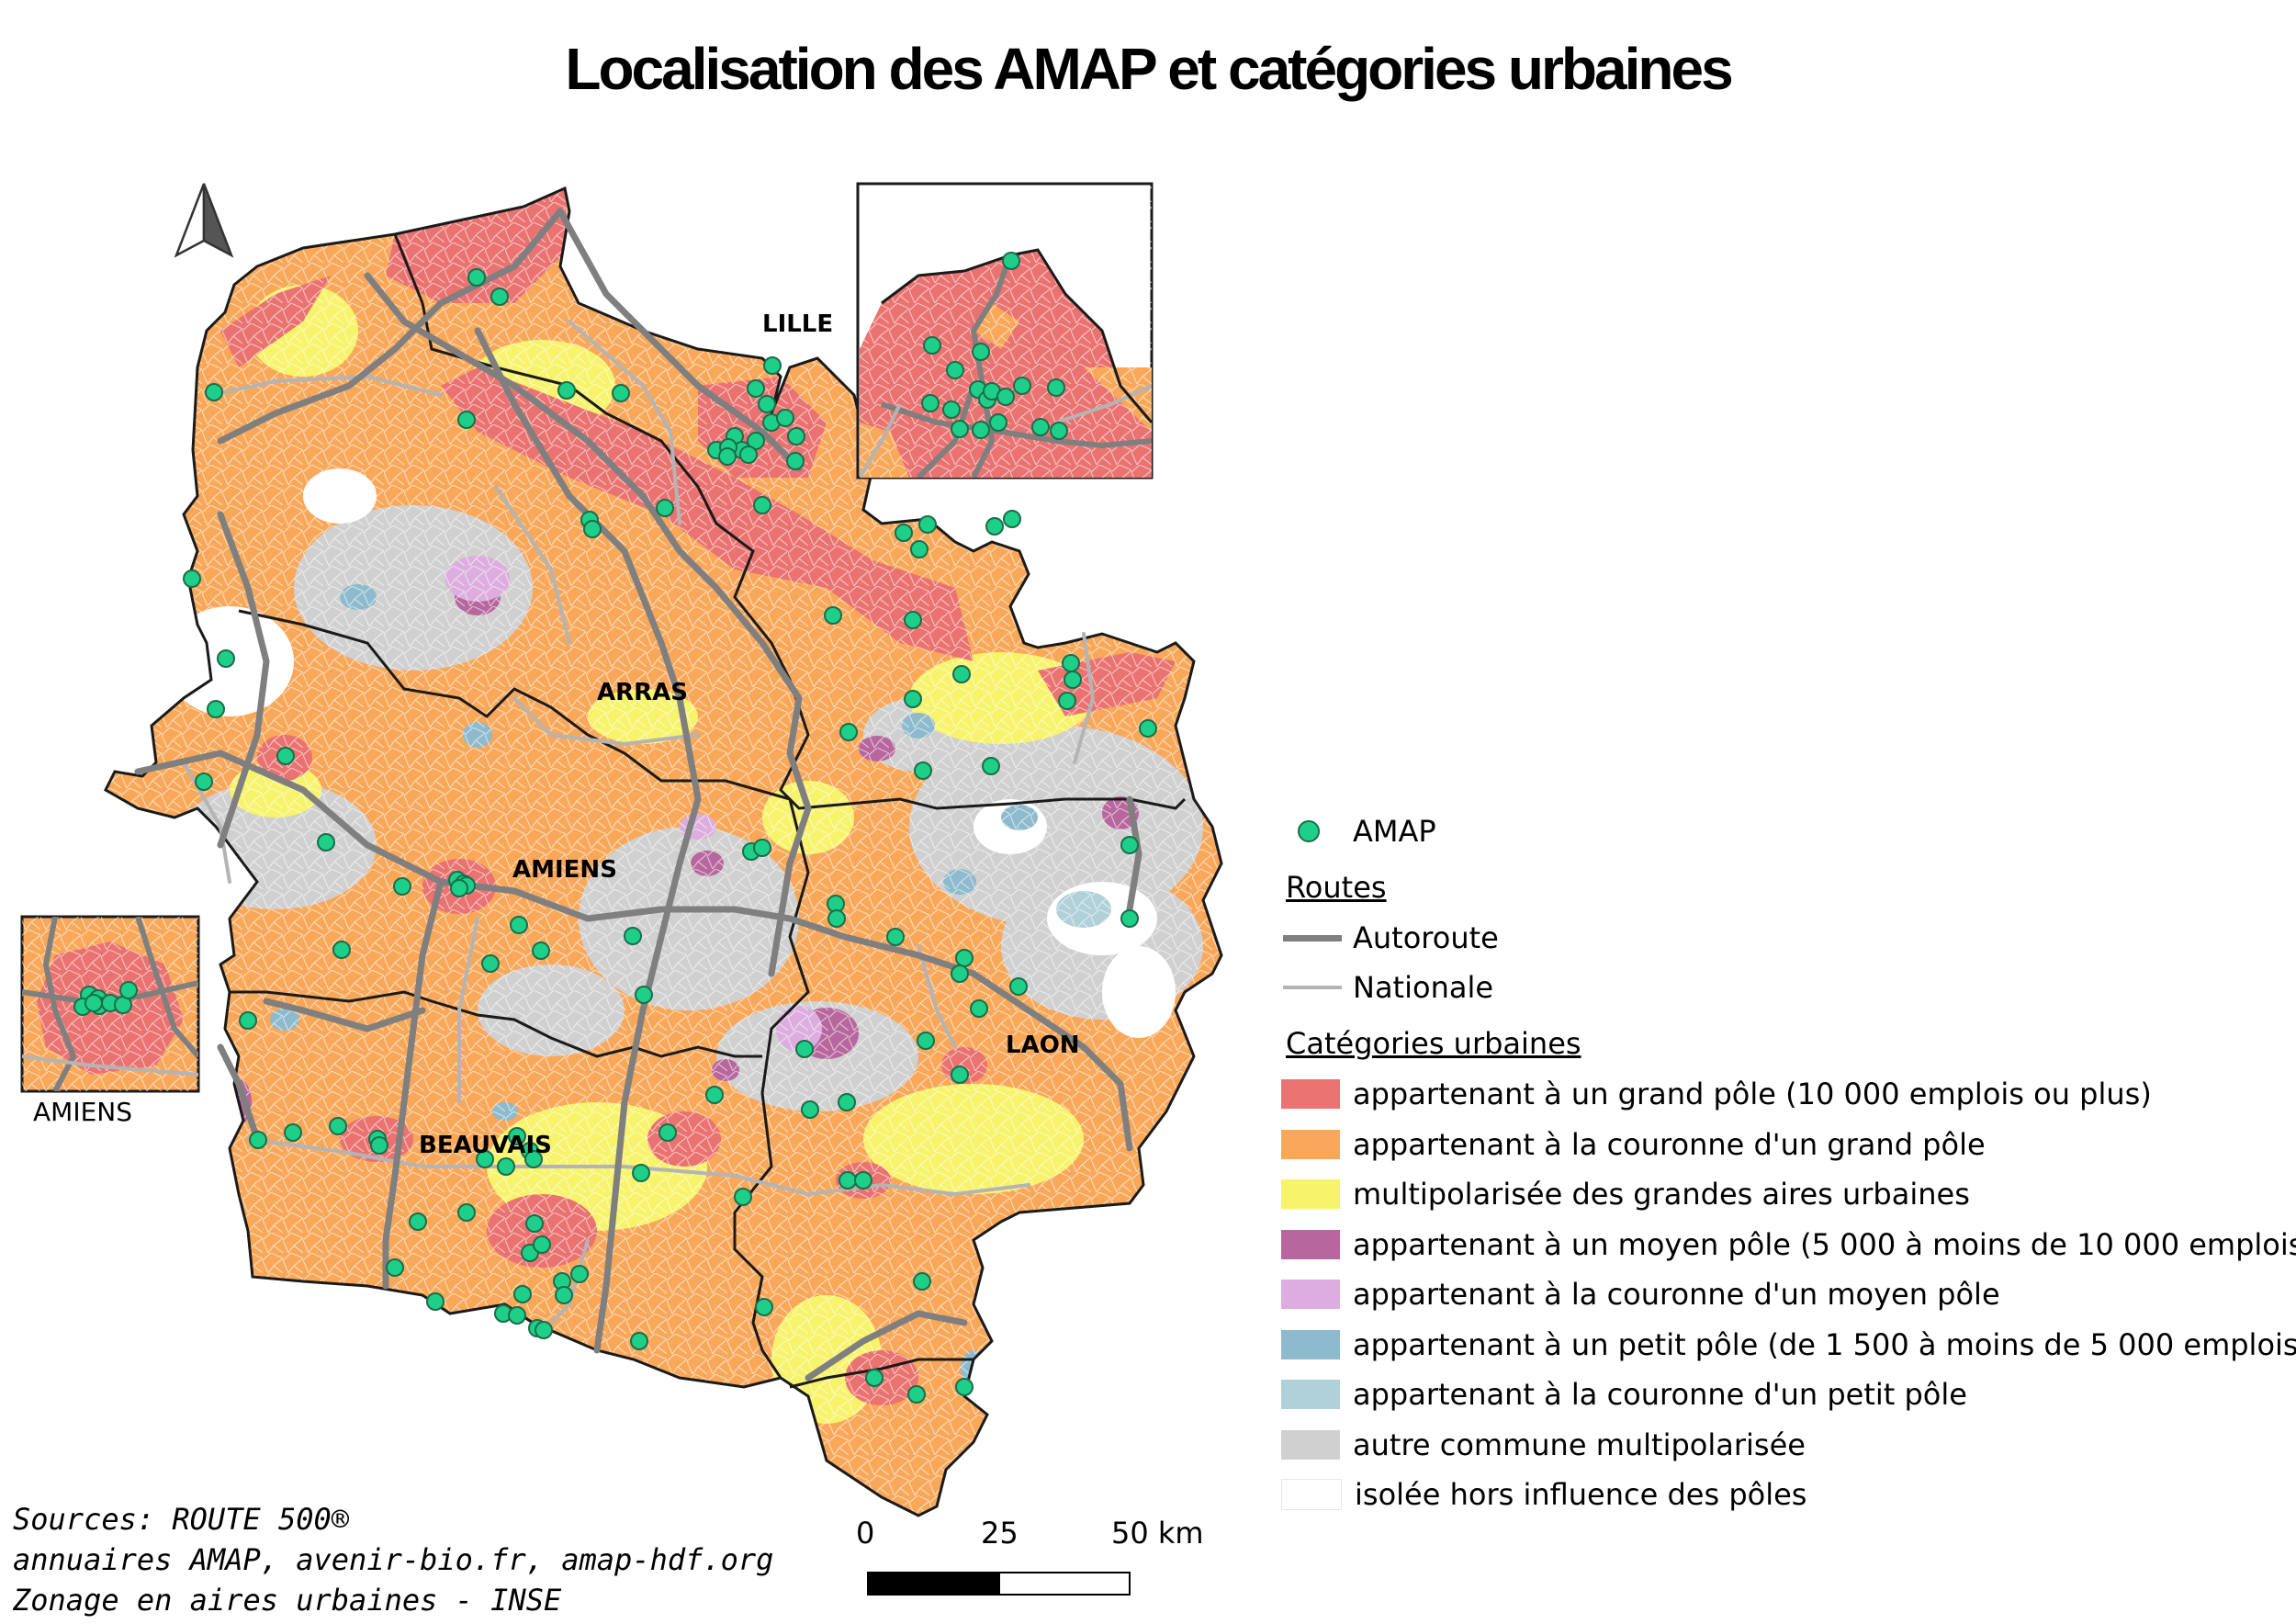 The height and width of the screenshot is (1624, 2296). What do you see at coordinates (564, 870) in the screenshot?
I see `city-label-amiens: AMIENS` at bounding box center [564, 870].